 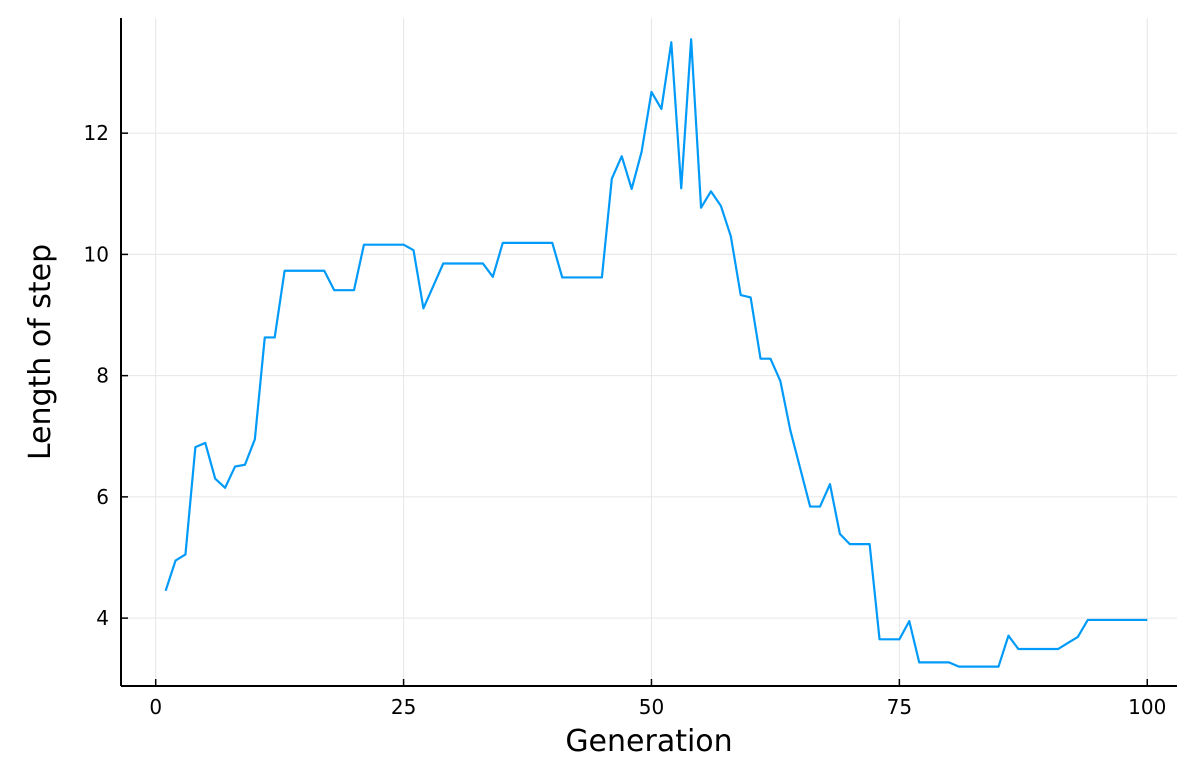 I want to click on x-tick-label: 25, so click(x=403, y=707).